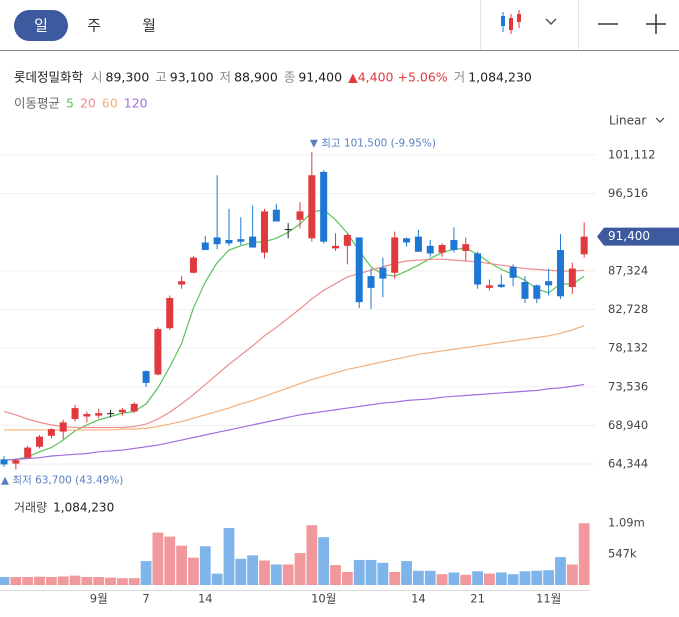  I want to click on x-tick-label: 11월, so click(548, 599).